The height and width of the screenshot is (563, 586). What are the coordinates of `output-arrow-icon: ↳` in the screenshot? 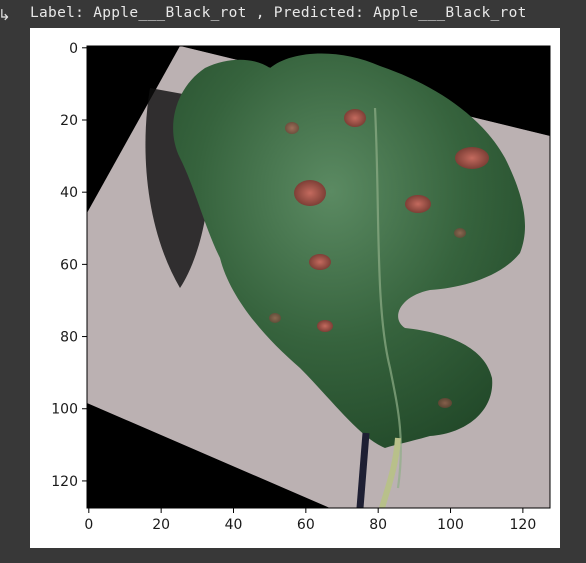 It's located at (5, 15).